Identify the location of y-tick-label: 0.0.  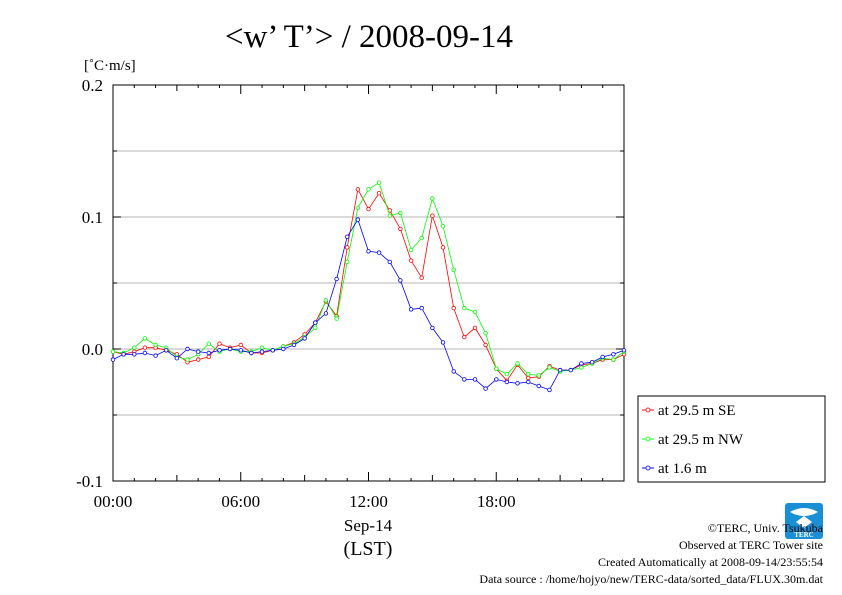
(92, 349).